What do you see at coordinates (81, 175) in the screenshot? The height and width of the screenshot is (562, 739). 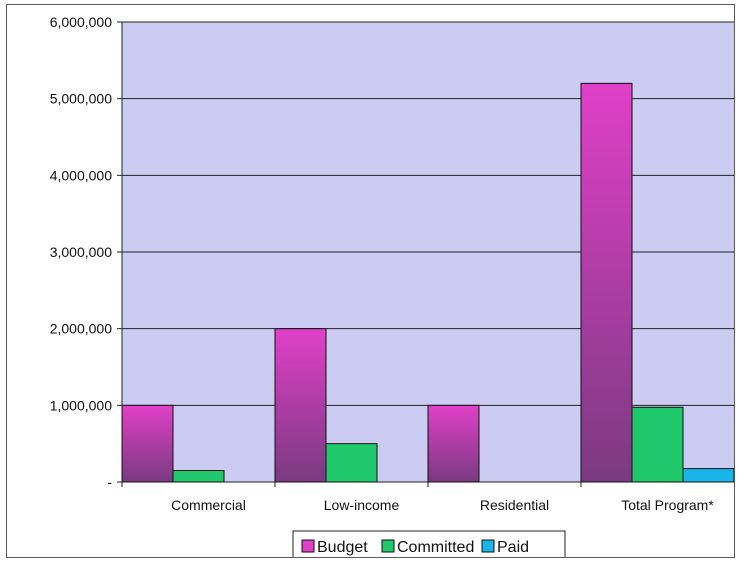 I see `y-tick-label: 4,000,000` at bounding box center [81, 175].